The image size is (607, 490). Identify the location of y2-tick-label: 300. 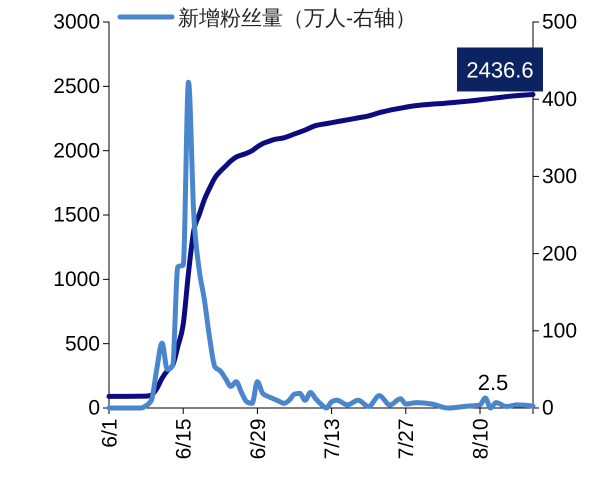
(560, 176).